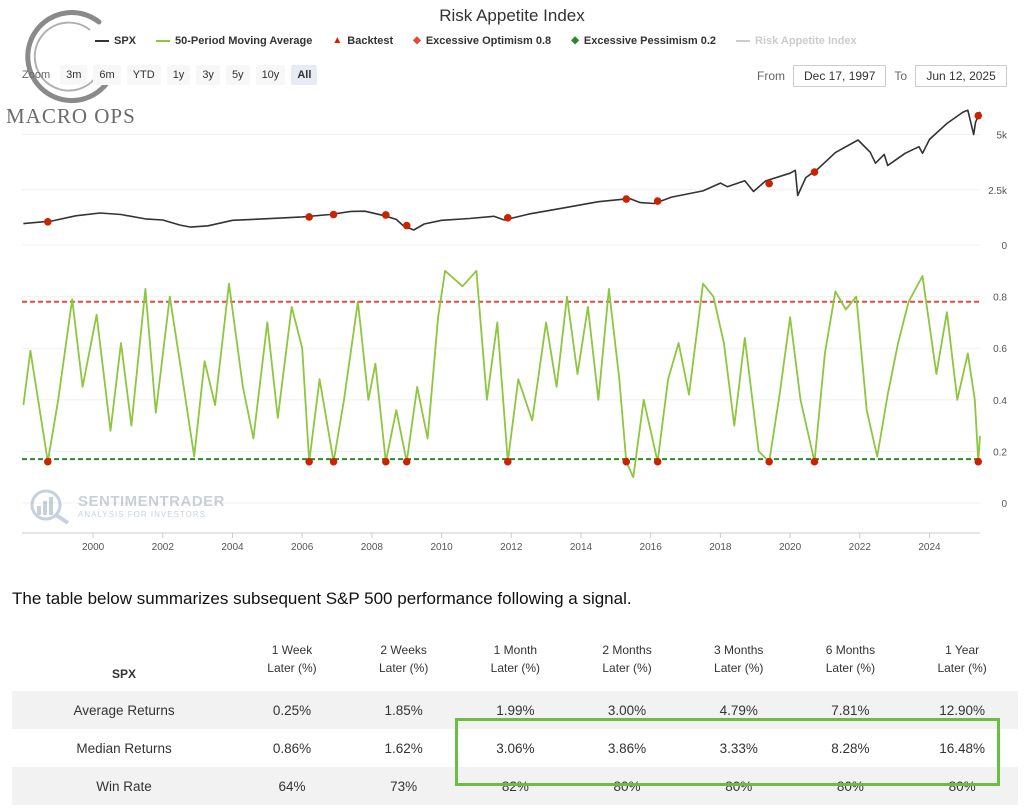 The height and width of the screenshot is (808, 1024). I want to click on x-tick-label: 2012, so click(511, 547).